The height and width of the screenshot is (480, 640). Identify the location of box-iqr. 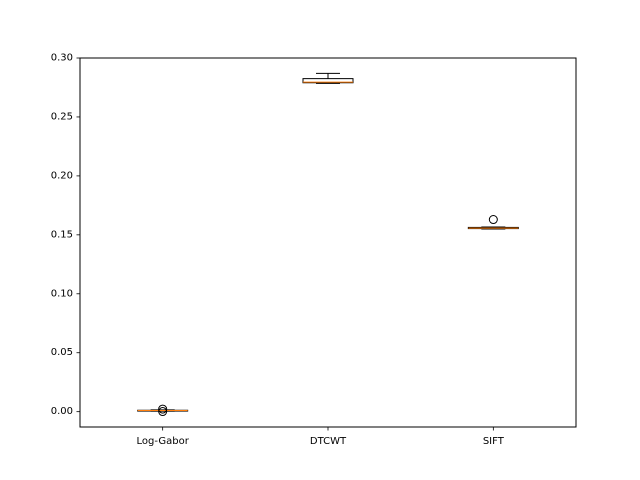
(328, 81).